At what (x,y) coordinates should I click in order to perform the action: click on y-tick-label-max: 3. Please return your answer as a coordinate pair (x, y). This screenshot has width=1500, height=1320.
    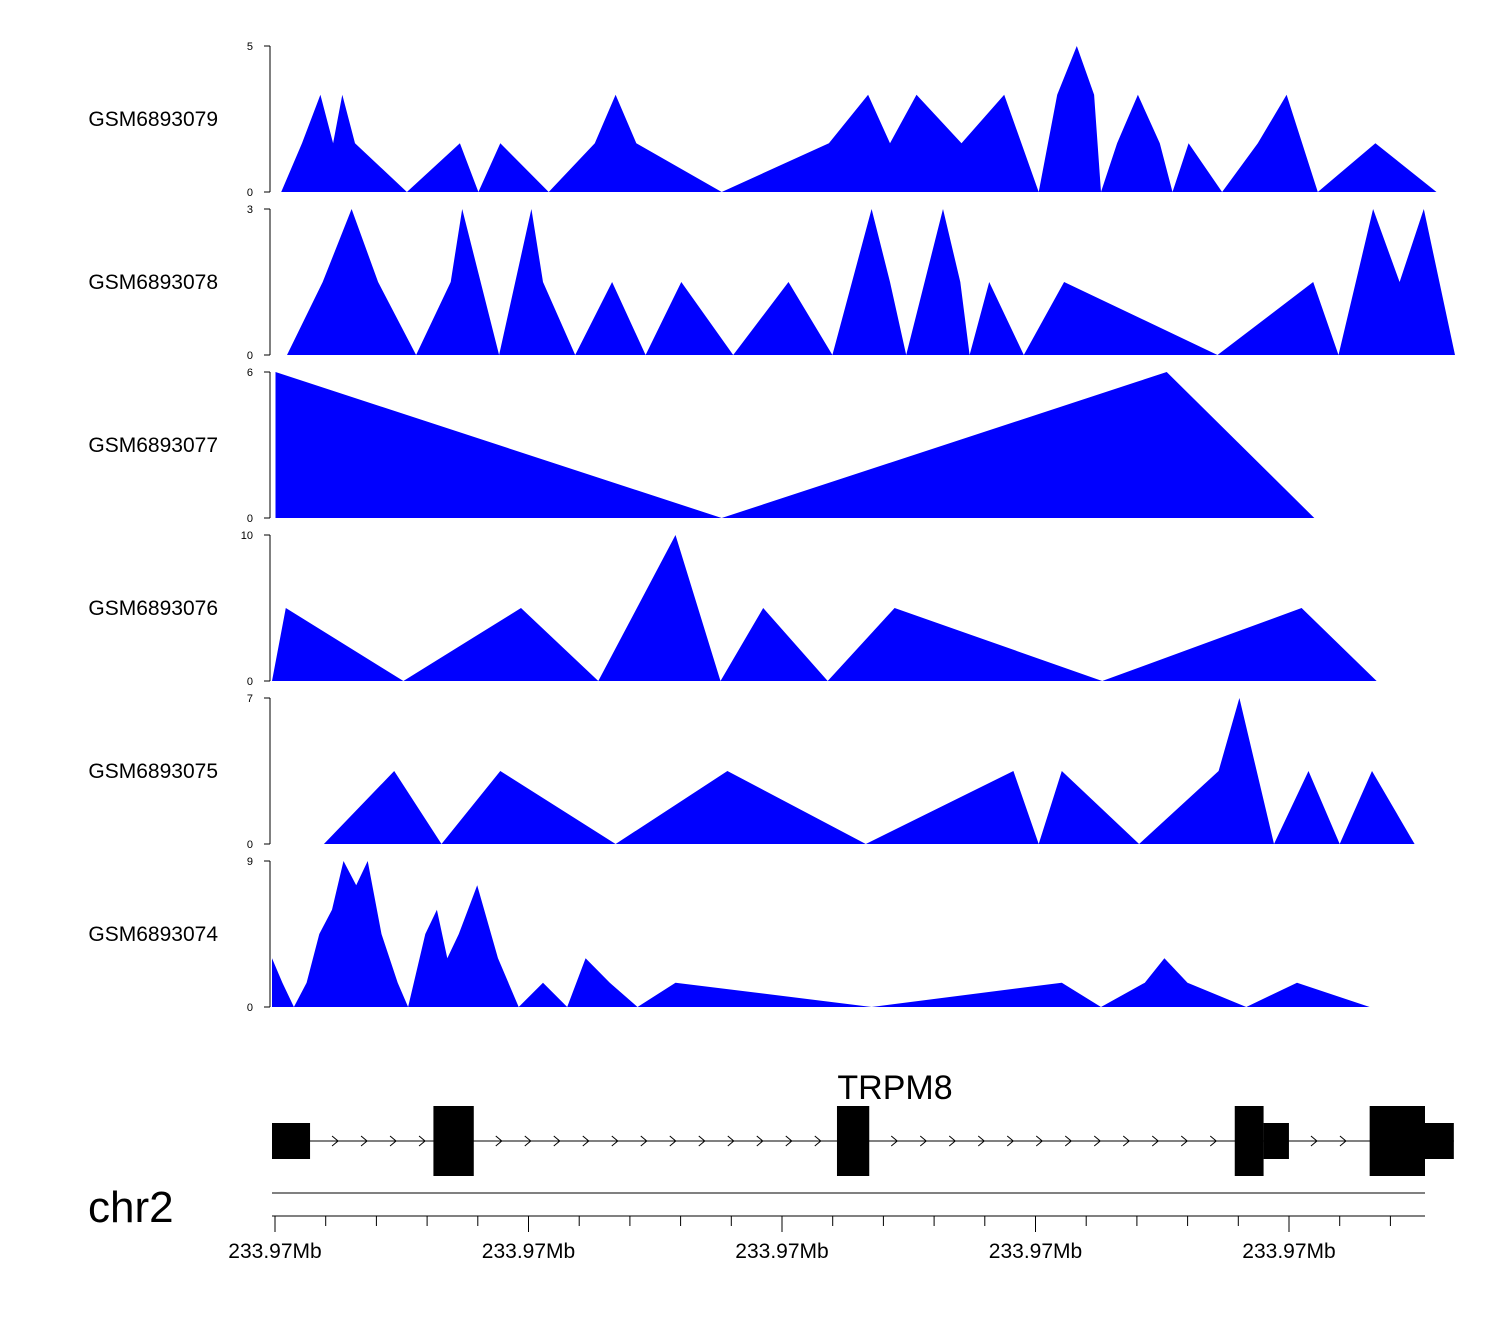
    Looking at the image, I should click on (250, 210).